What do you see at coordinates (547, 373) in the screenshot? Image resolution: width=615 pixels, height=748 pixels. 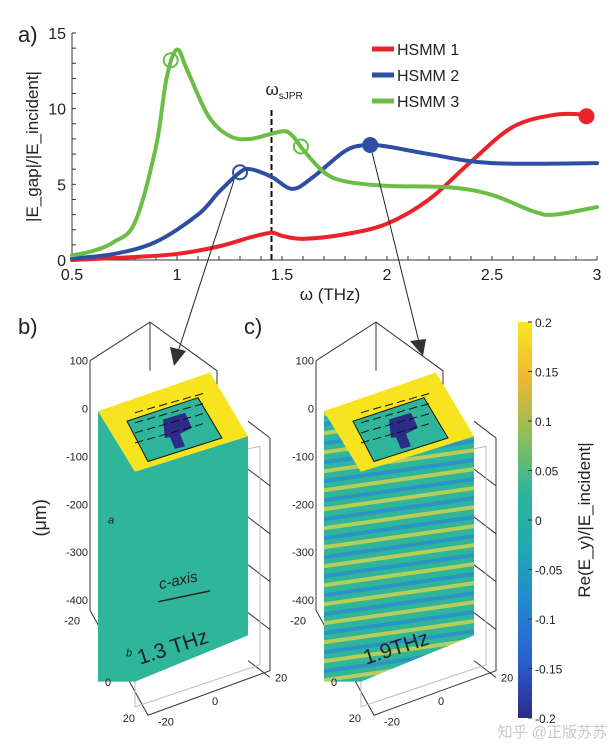 I see `colorbar-tick-label: 0.15` at bounding box center [547, 373].